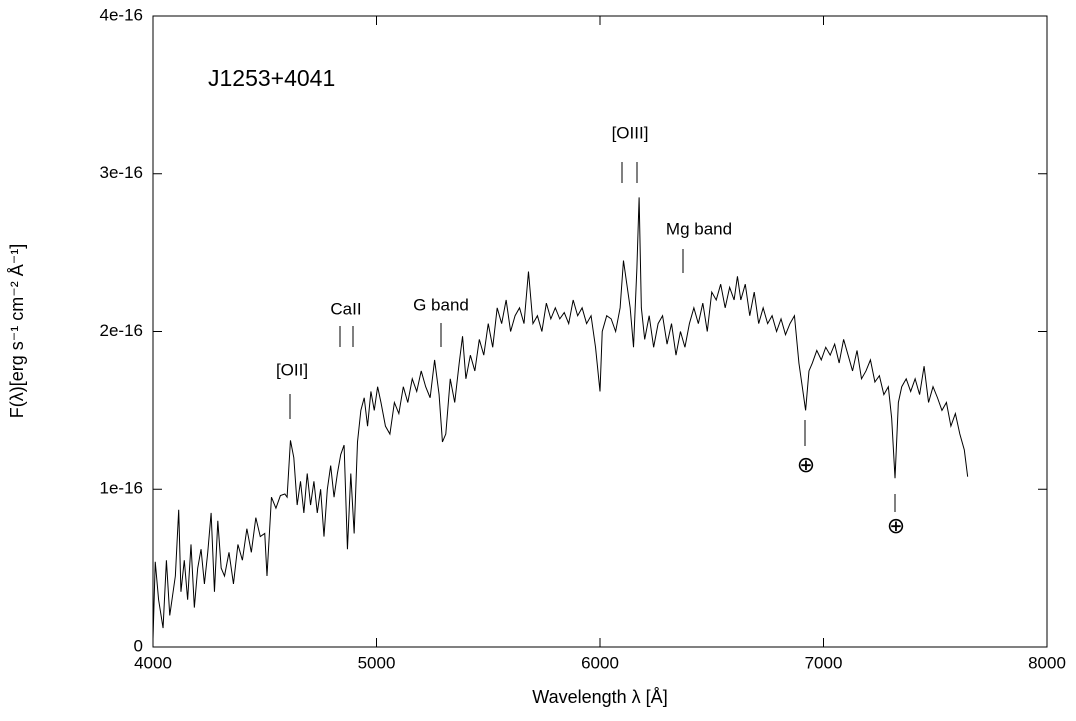  Describe the element at coordinates (345, 308) in the screenshot. I see `annotation: CaII` at that location.